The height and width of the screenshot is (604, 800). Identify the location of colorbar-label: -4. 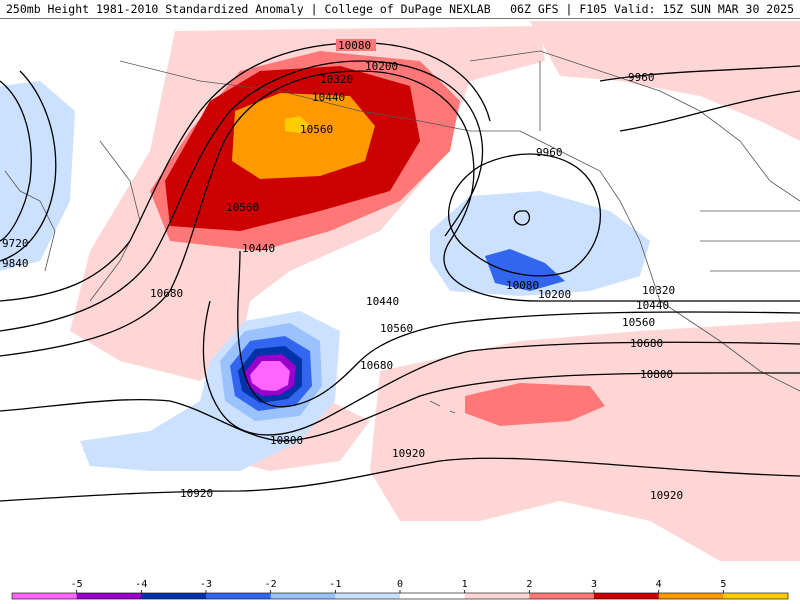
(141, 584).